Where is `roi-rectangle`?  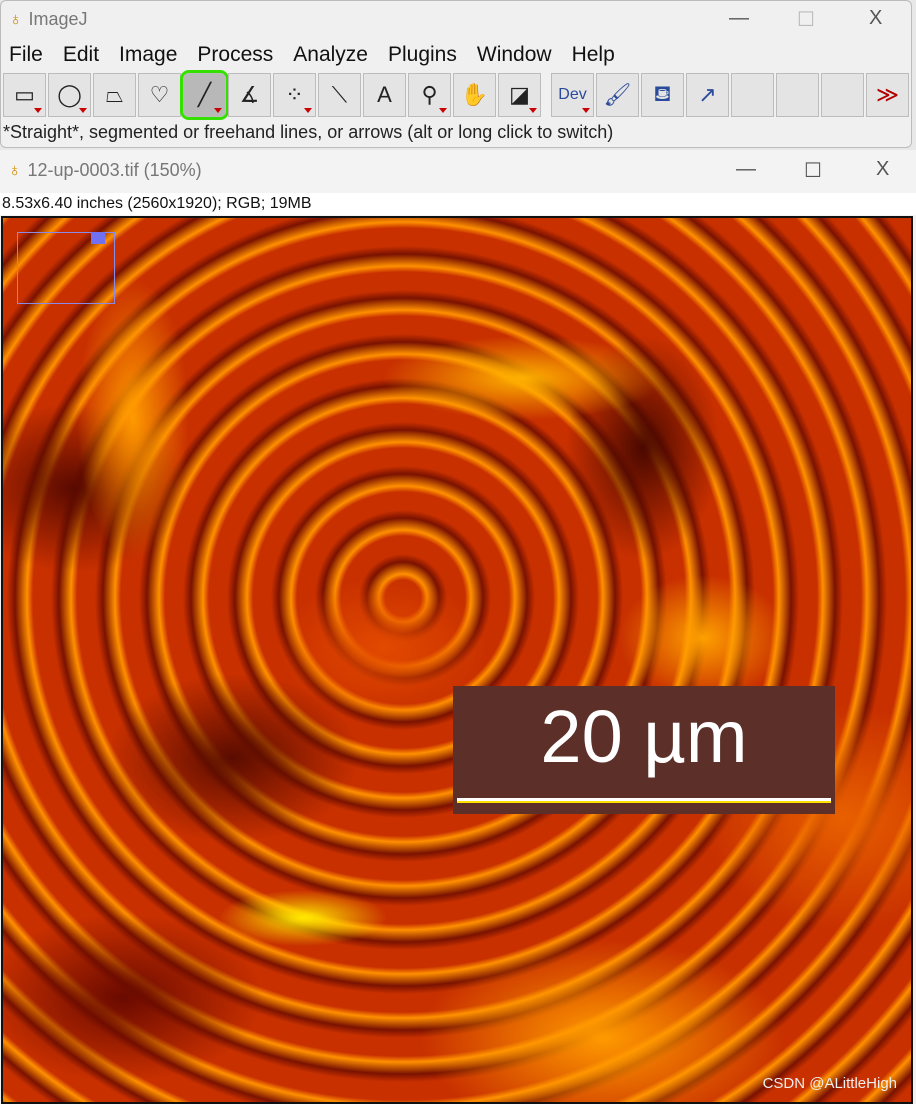
roi-rectangle is located at coordinates (66, 268).